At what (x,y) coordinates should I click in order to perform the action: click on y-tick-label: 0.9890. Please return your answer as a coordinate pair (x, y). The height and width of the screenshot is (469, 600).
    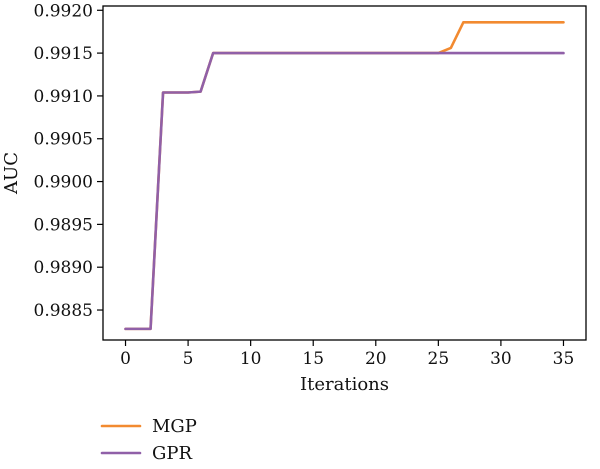
    Looking at the image, I should click on (63, 268).